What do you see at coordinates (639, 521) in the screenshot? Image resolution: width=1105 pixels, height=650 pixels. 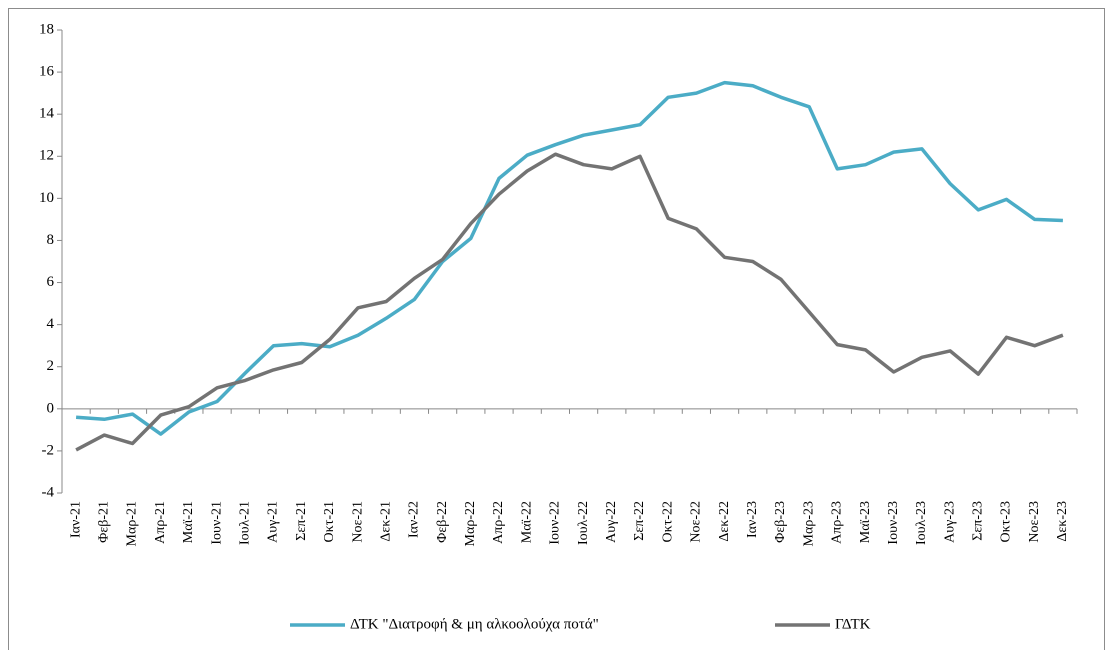 I see `x-tick-label: Σεπ-22` at bounding box center [639, 521].